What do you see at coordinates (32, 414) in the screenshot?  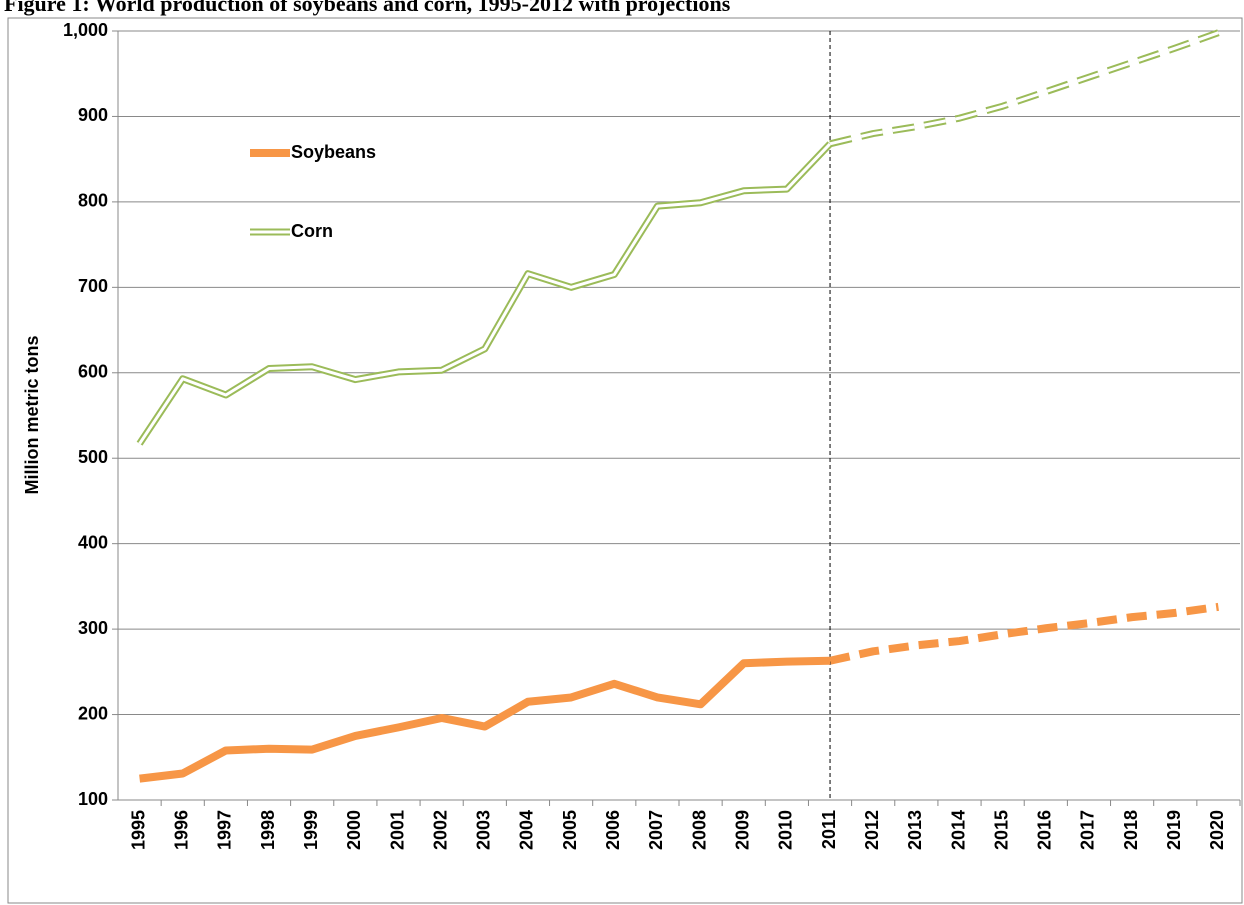 I see `y-axis-label: Million metric tons` at bounding box center [32, 414].